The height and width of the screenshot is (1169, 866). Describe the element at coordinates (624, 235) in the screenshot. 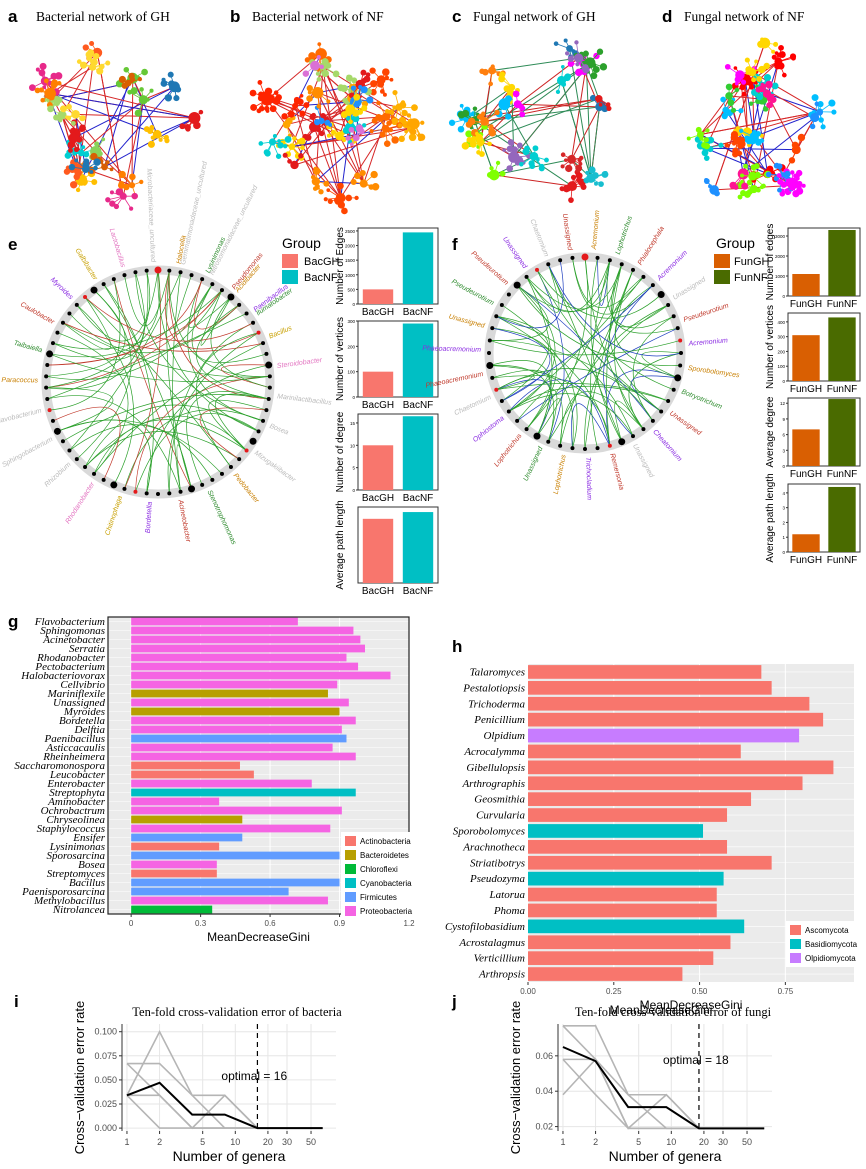

I see `circle-label: Lophotrichus` at that location.